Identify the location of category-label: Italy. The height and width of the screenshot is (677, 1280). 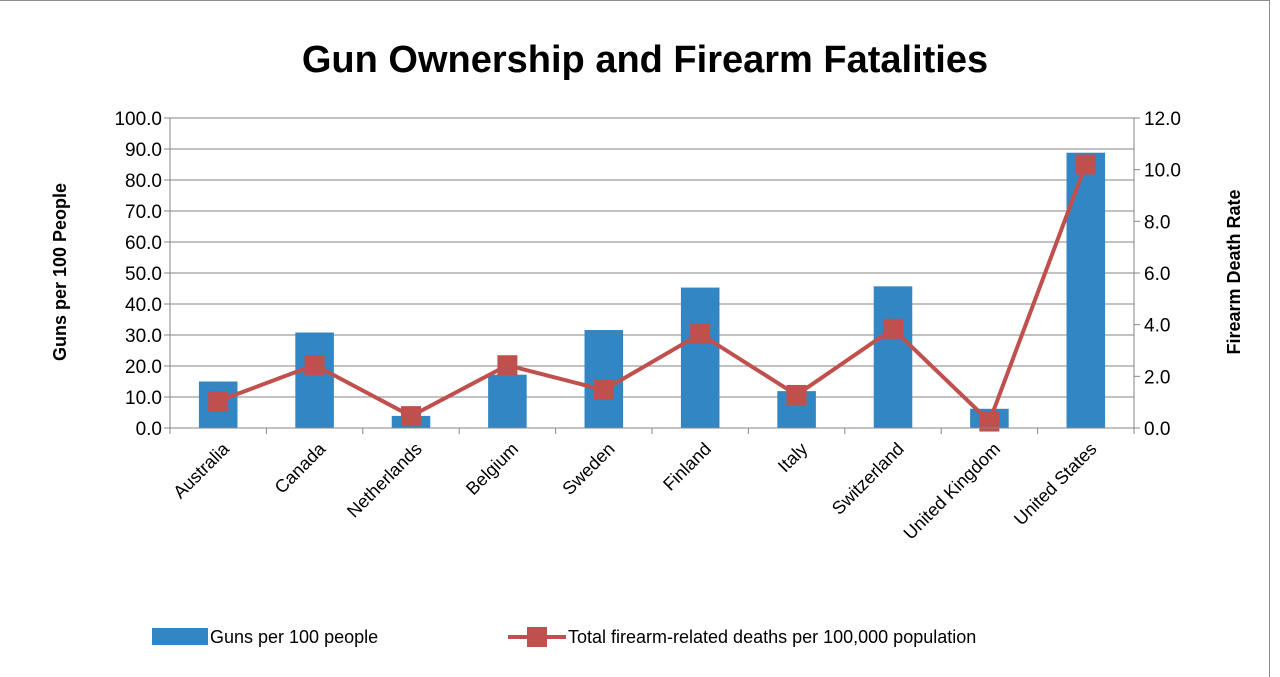
(792, 457).